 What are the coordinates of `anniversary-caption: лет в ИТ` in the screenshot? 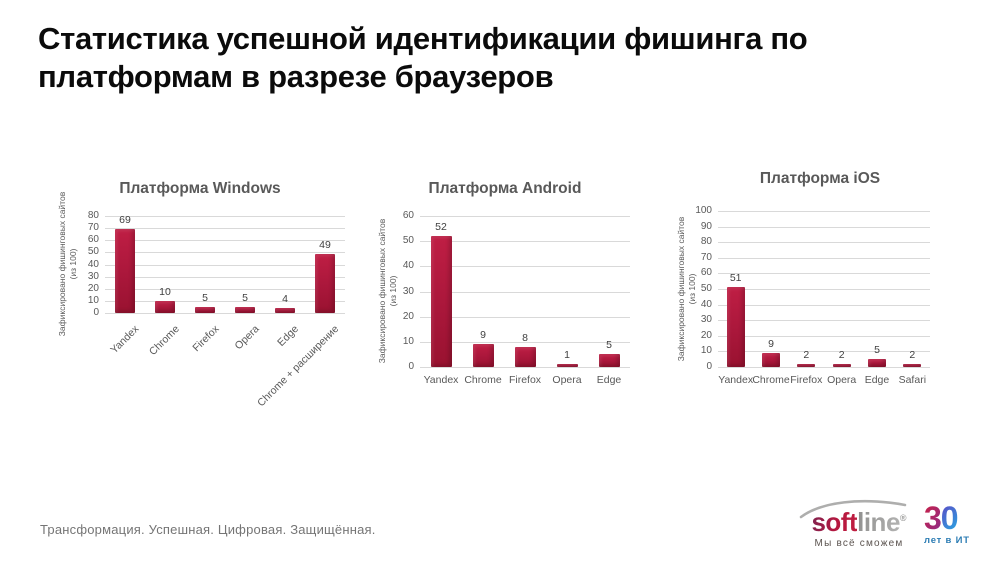 It's located at (947, 540).